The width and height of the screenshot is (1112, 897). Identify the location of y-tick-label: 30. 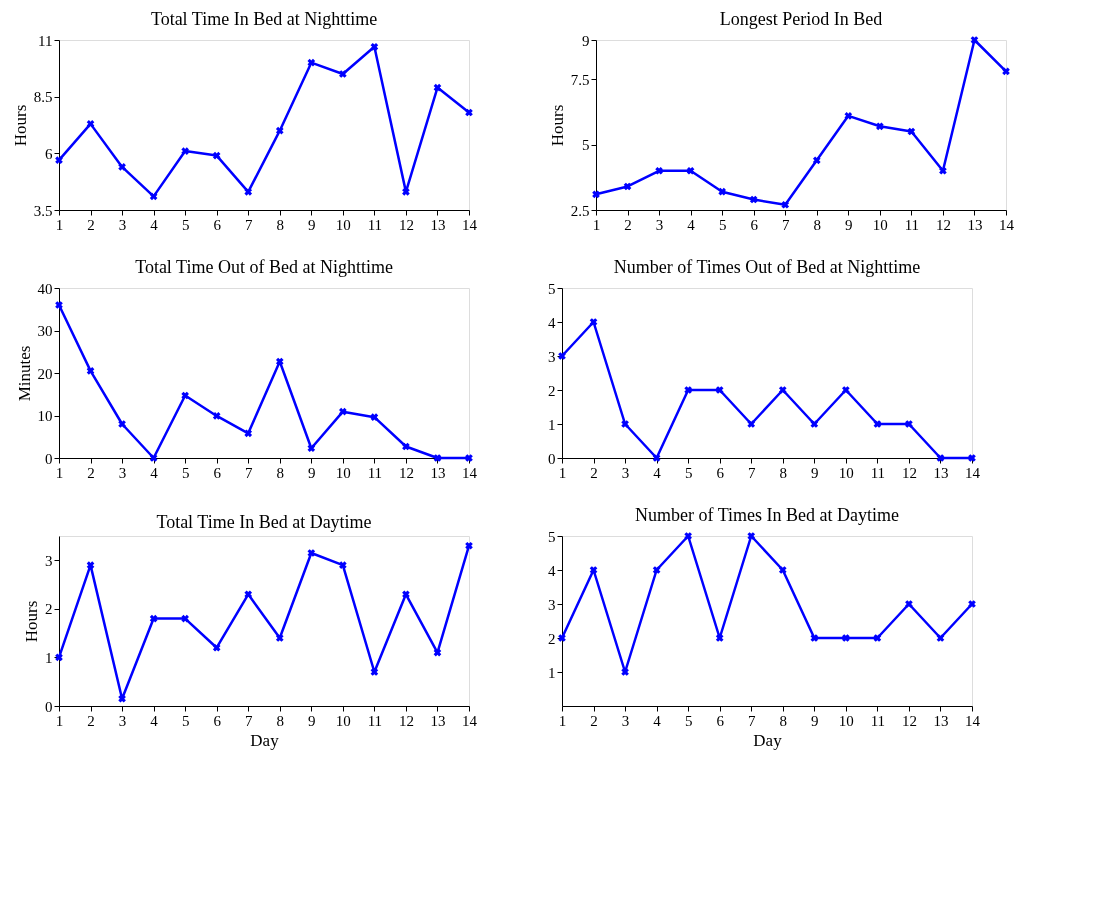
(45, 331).